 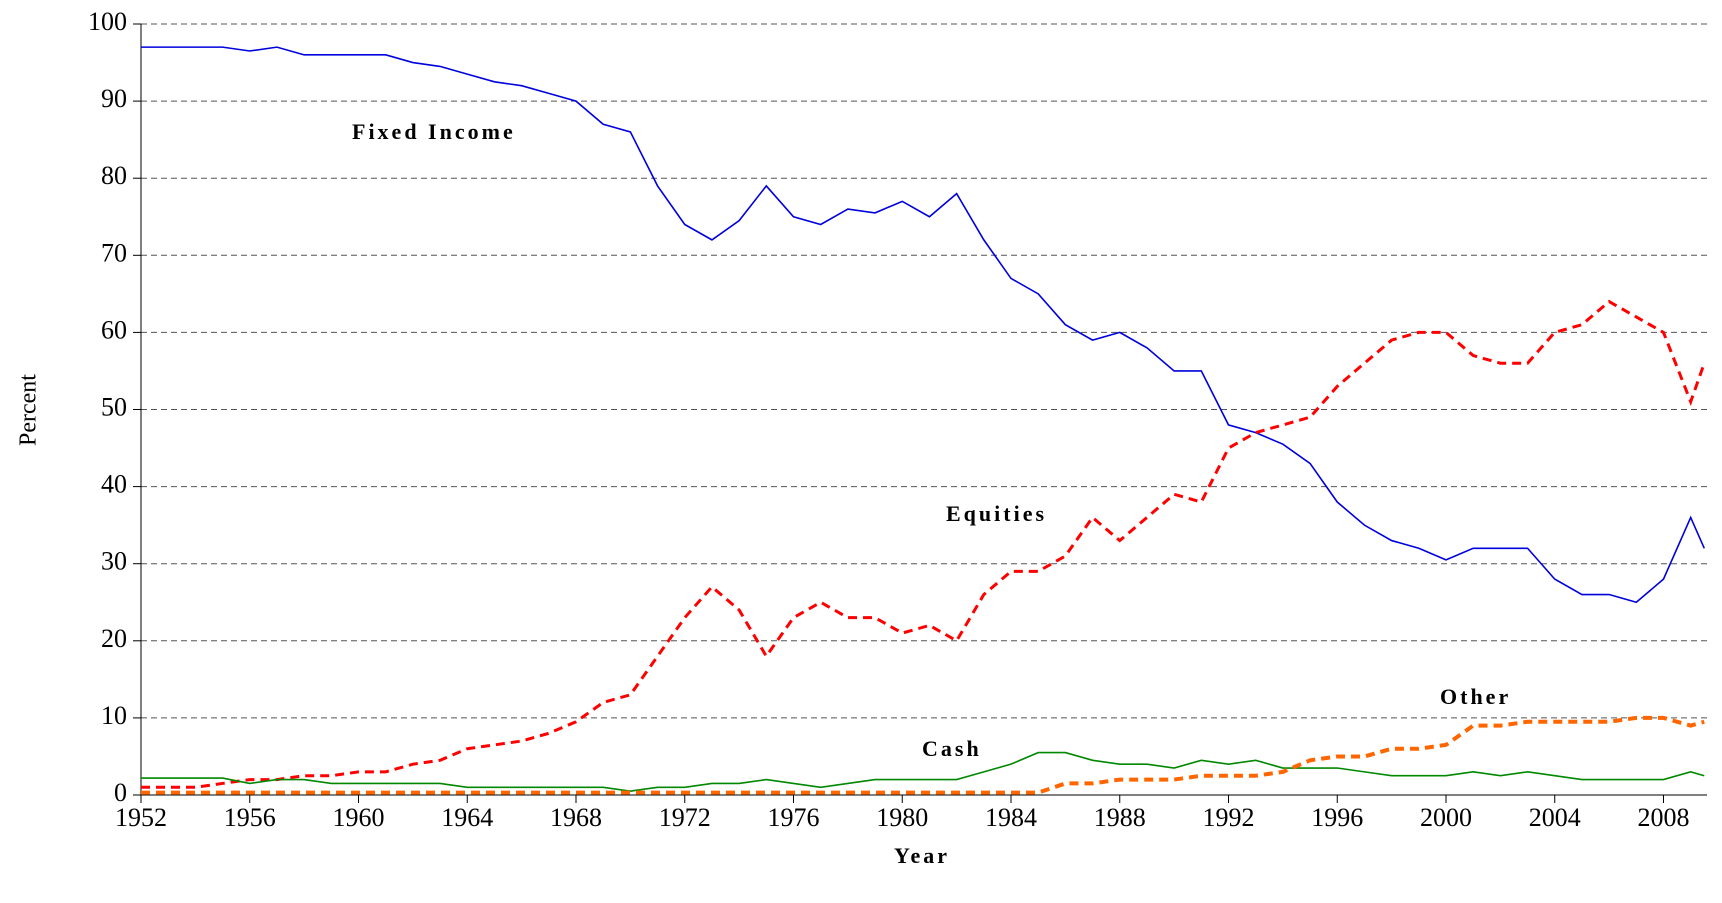 What do you see at coordinates (114, 638) in the screenshot?
I see `y-tick-label: 20` at bounding box center [114, 638].